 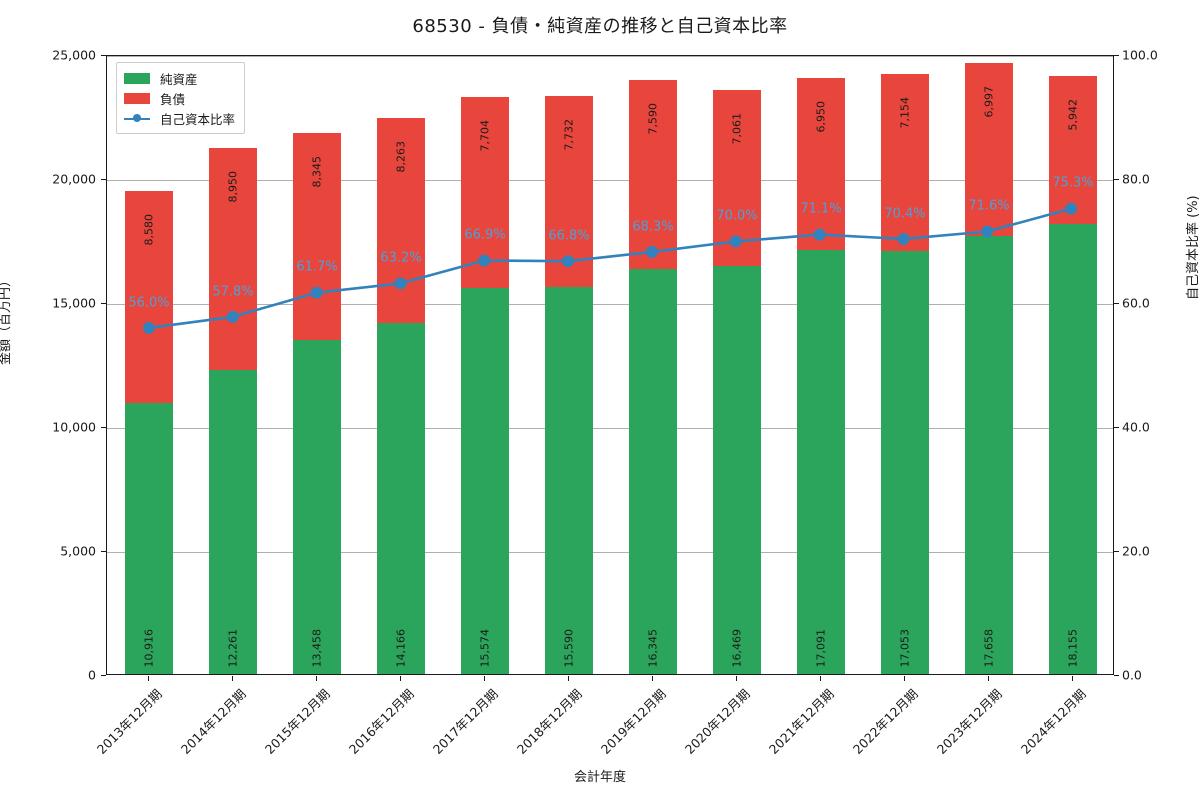 I want to click on chart-legend: 純資産負債自己資本比率, so click(x=181, y=98).